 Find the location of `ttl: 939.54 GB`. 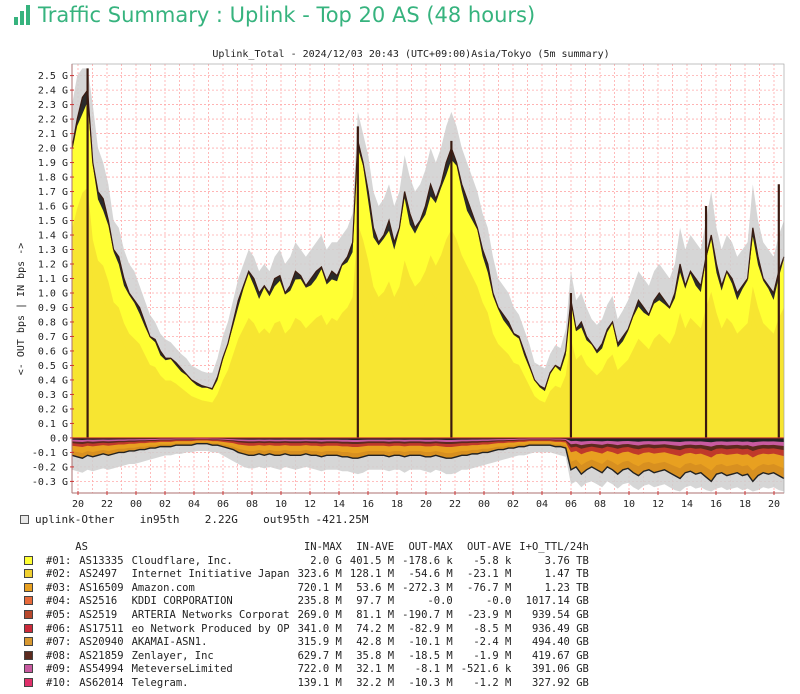

ttl: 939.54 GB is located at coordinates (560, 614).